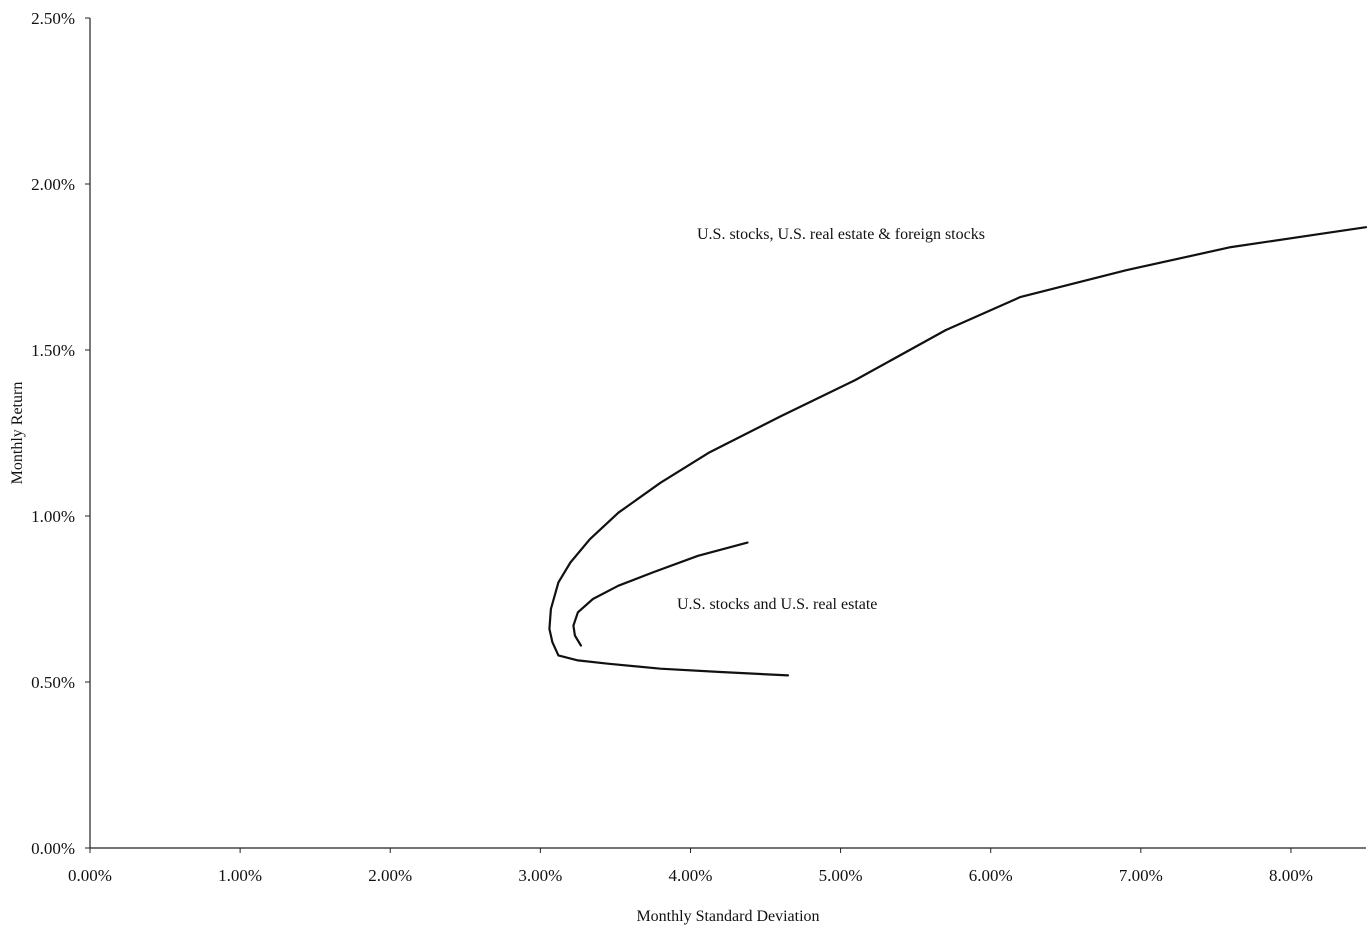 Image resolution: width=1372 pixels, height=926 pixels. What do you see at coordinates (691, 875) in the screenshot?
I see `x-tick-label: 4.00%` at bounding box center [691, 875].